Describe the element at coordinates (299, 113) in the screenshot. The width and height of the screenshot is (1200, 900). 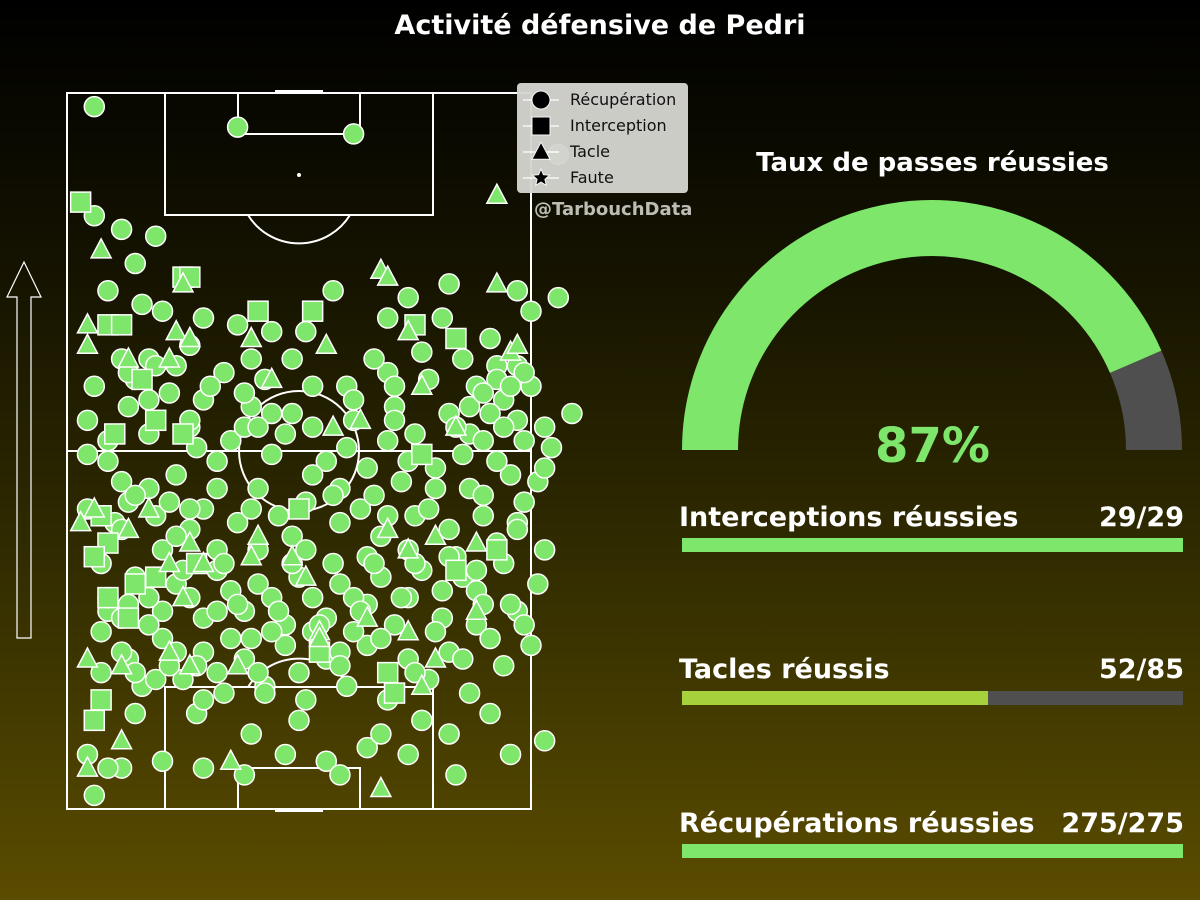
I see `top-goal-area` at that location.